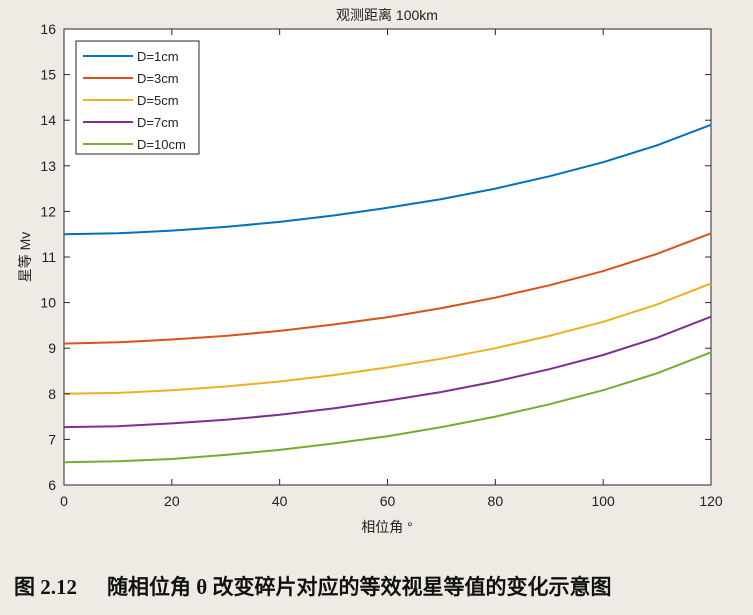 The height and width of the screenshot is (615, 753). Describe the element at coordinates (387, 15) in the screenshot. I see `chart-title: 观测距离 100km` at that location.